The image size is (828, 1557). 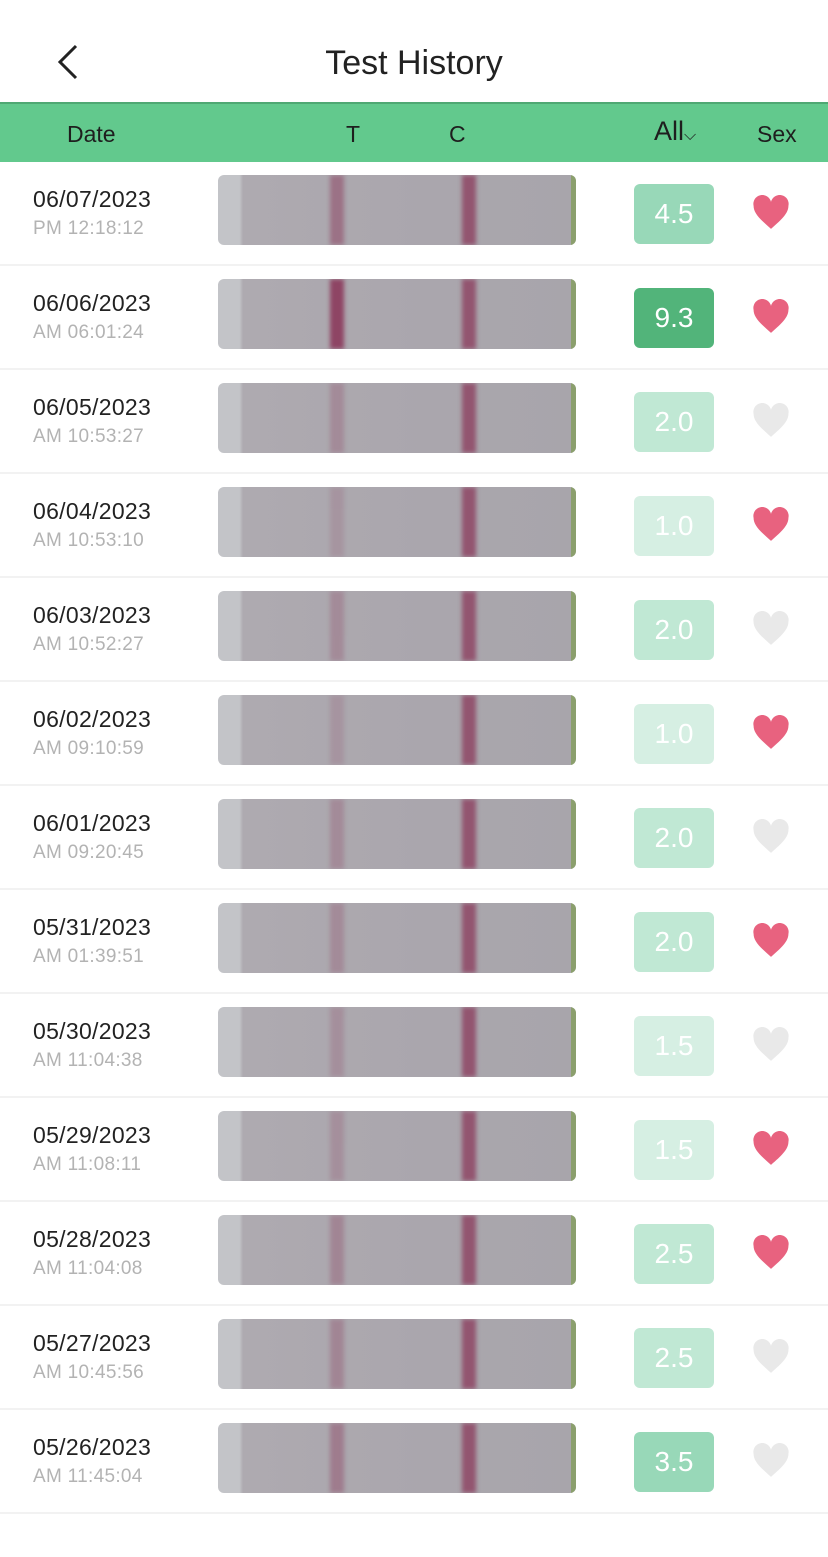 I want to click on history-row: 05/27/2023 AM 10:45:56 2.5, so click(x=414, y=1358).